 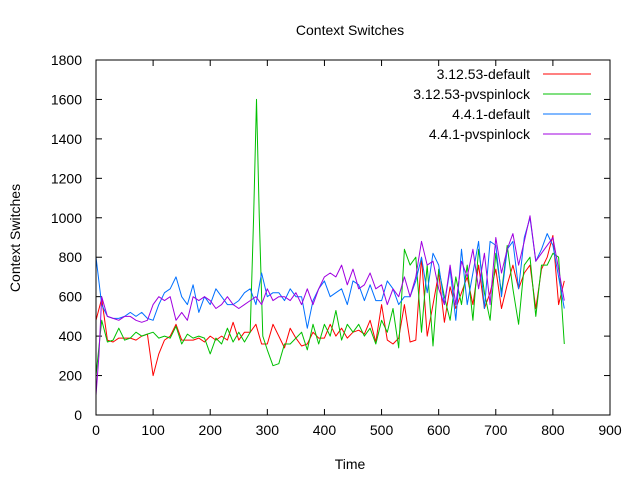 I want to click on y-tick-label: 200, so click(x=71, y=376).